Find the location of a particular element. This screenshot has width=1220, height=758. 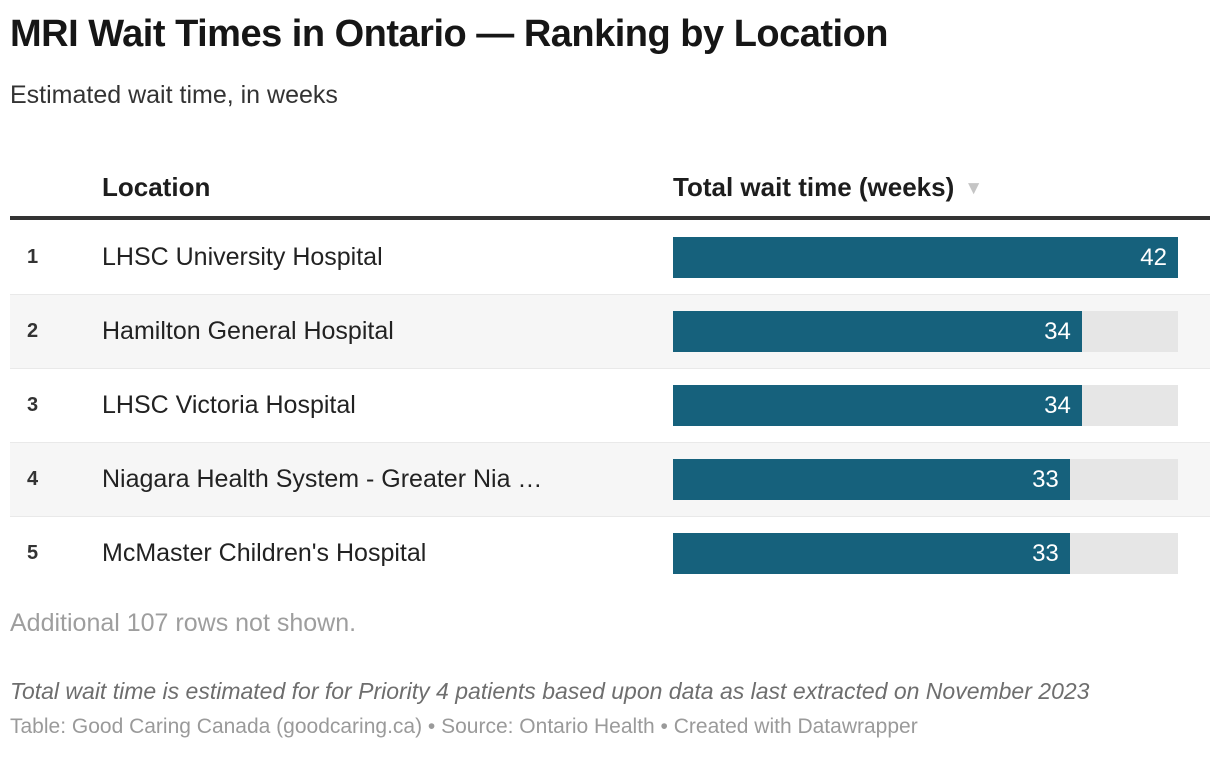

rank-cell: 5 is located at coordinates (33, 553).